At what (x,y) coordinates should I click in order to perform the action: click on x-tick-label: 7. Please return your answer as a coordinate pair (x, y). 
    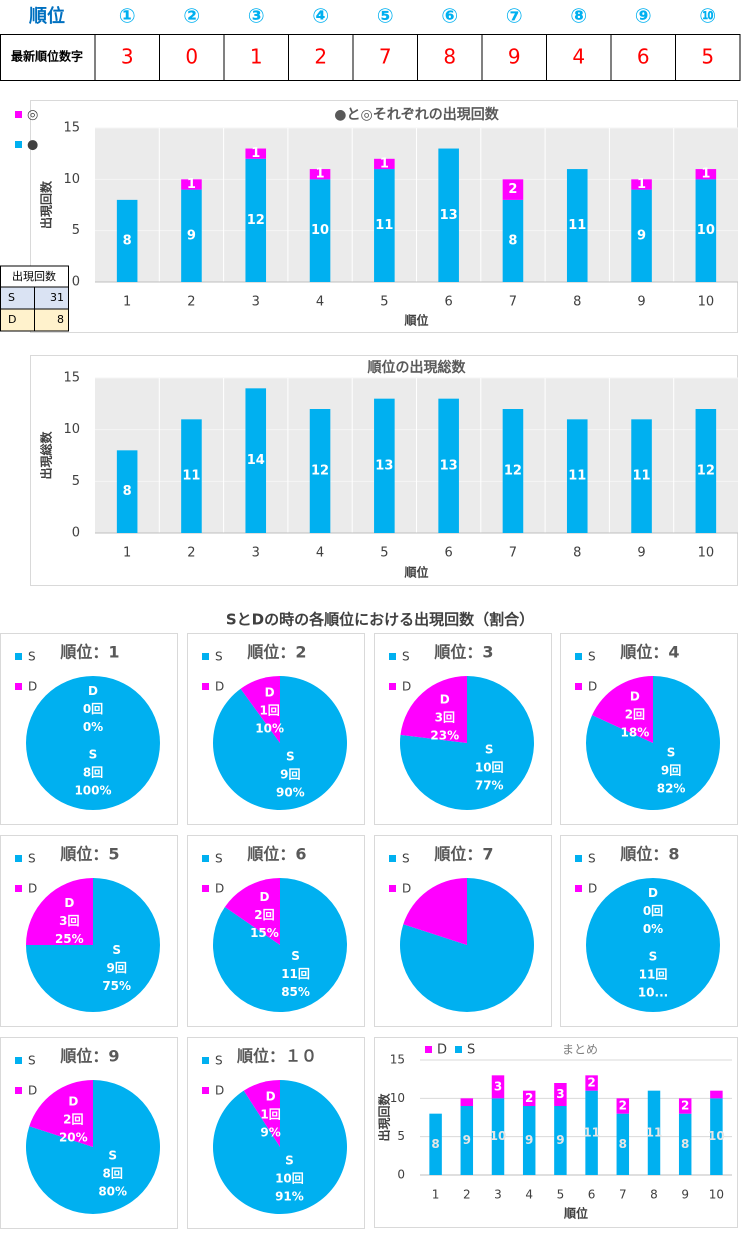
    Looking at the image, I should click on (513, 553).